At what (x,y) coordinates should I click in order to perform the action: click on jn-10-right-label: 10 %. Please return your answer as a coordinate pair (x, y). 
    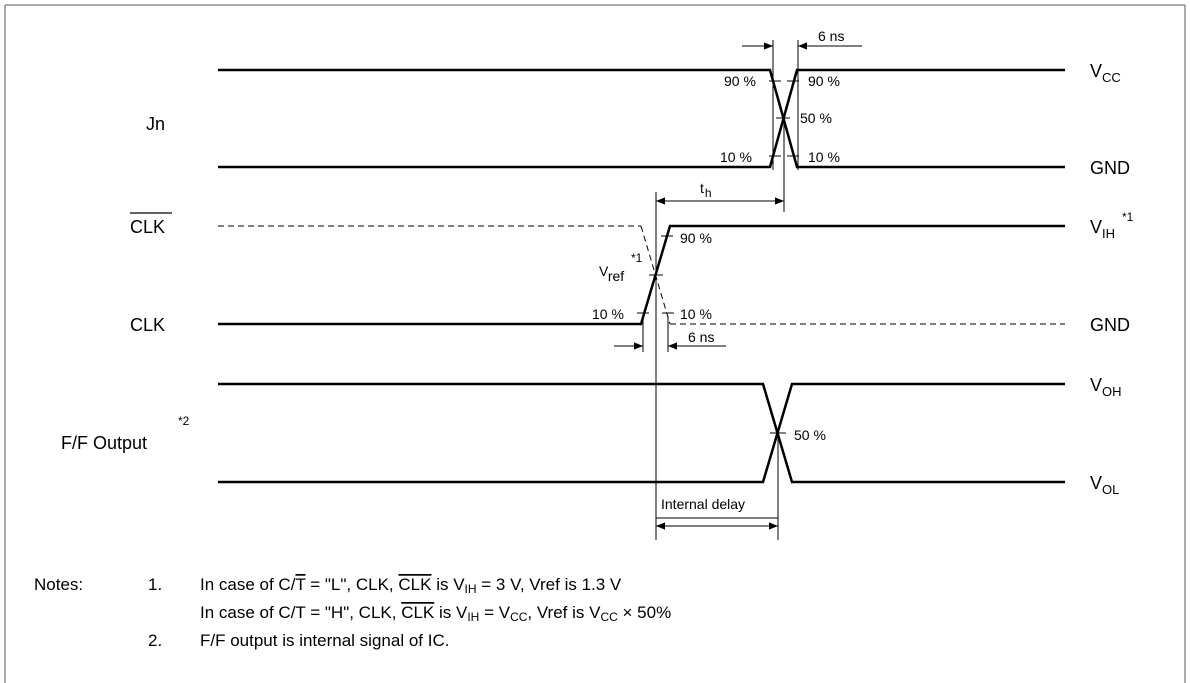
    Looking at the image, I should click on (824, 157).